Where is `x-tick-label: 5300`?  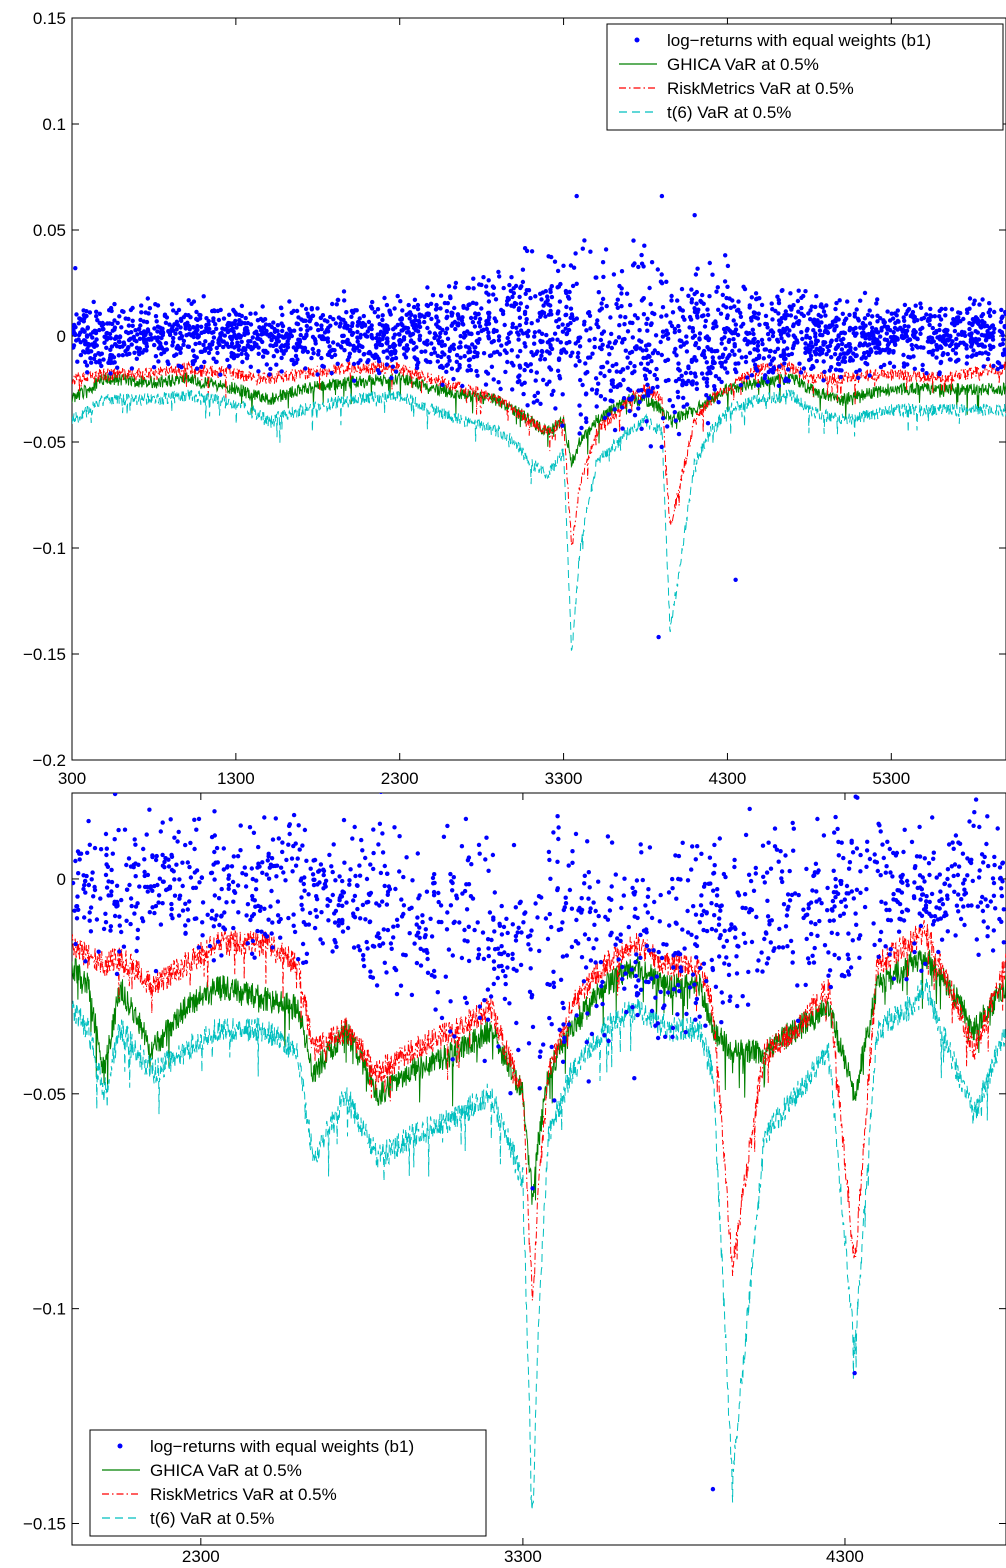
x-tick-label: 5300 is located at coordinates (891, 778).